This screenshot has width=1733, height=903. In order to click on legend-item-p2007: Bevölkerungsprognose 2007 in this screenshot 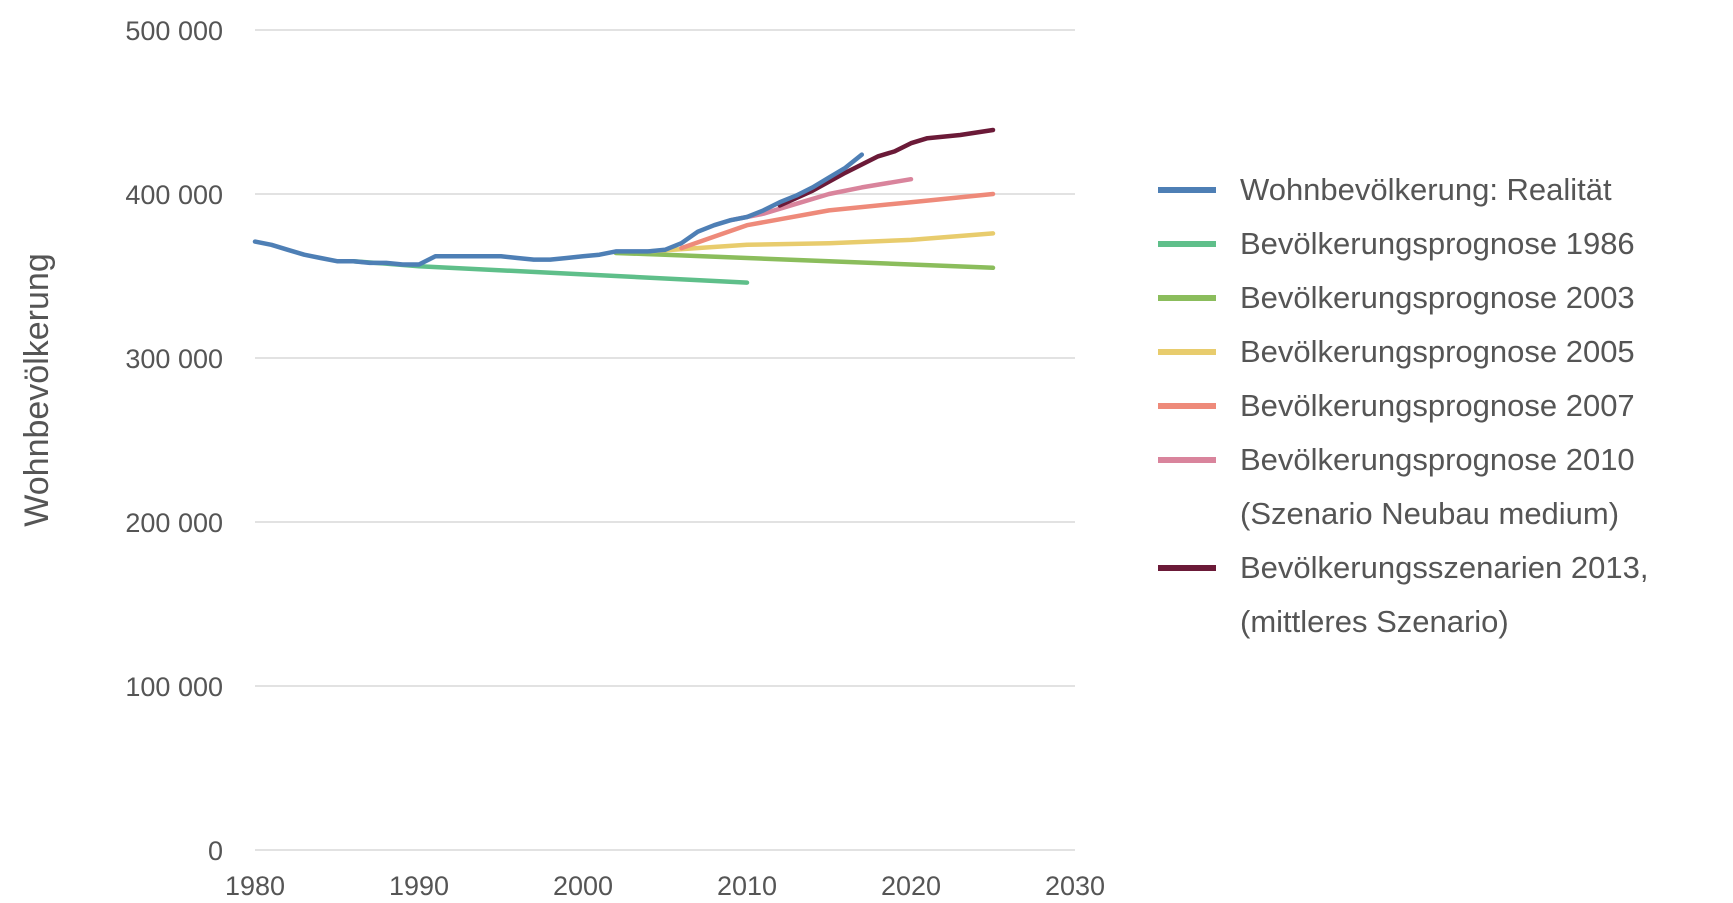, I will do `click(1396, 405)`.